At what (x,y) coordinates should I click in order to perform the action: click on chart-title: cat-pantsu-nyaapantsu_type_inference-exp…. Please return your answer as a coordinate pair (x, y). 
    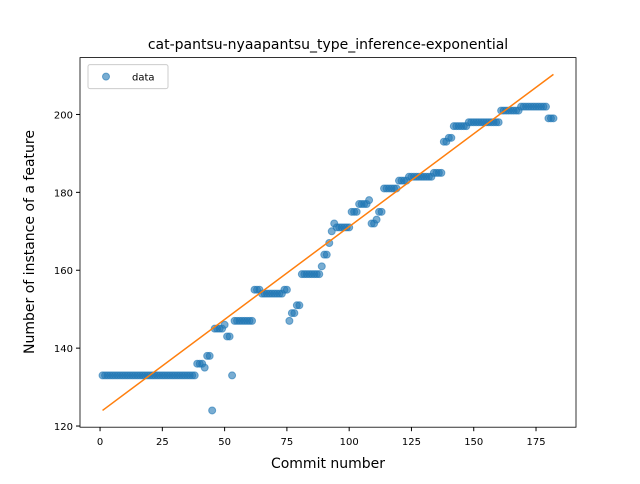
    Looking at the image, I should click on (328, 45).